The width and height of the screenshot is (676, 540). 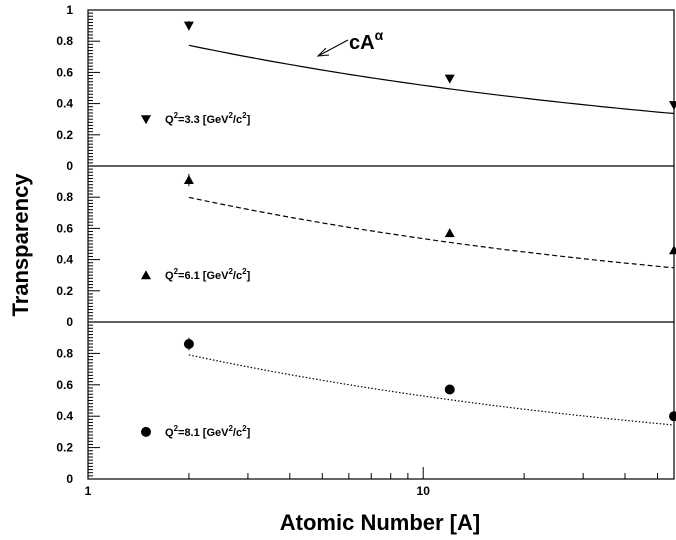 I want to click on annotation-base: cA, so click(x=362, y=43).